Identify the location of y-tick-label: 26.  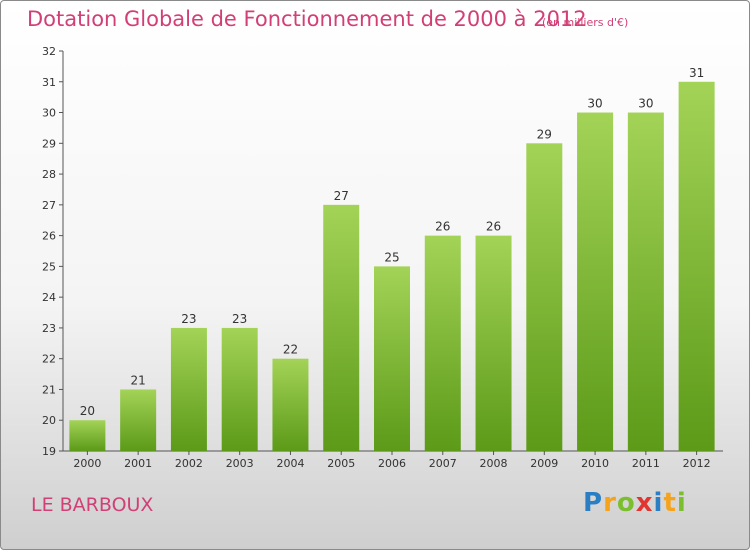
(49, 236).